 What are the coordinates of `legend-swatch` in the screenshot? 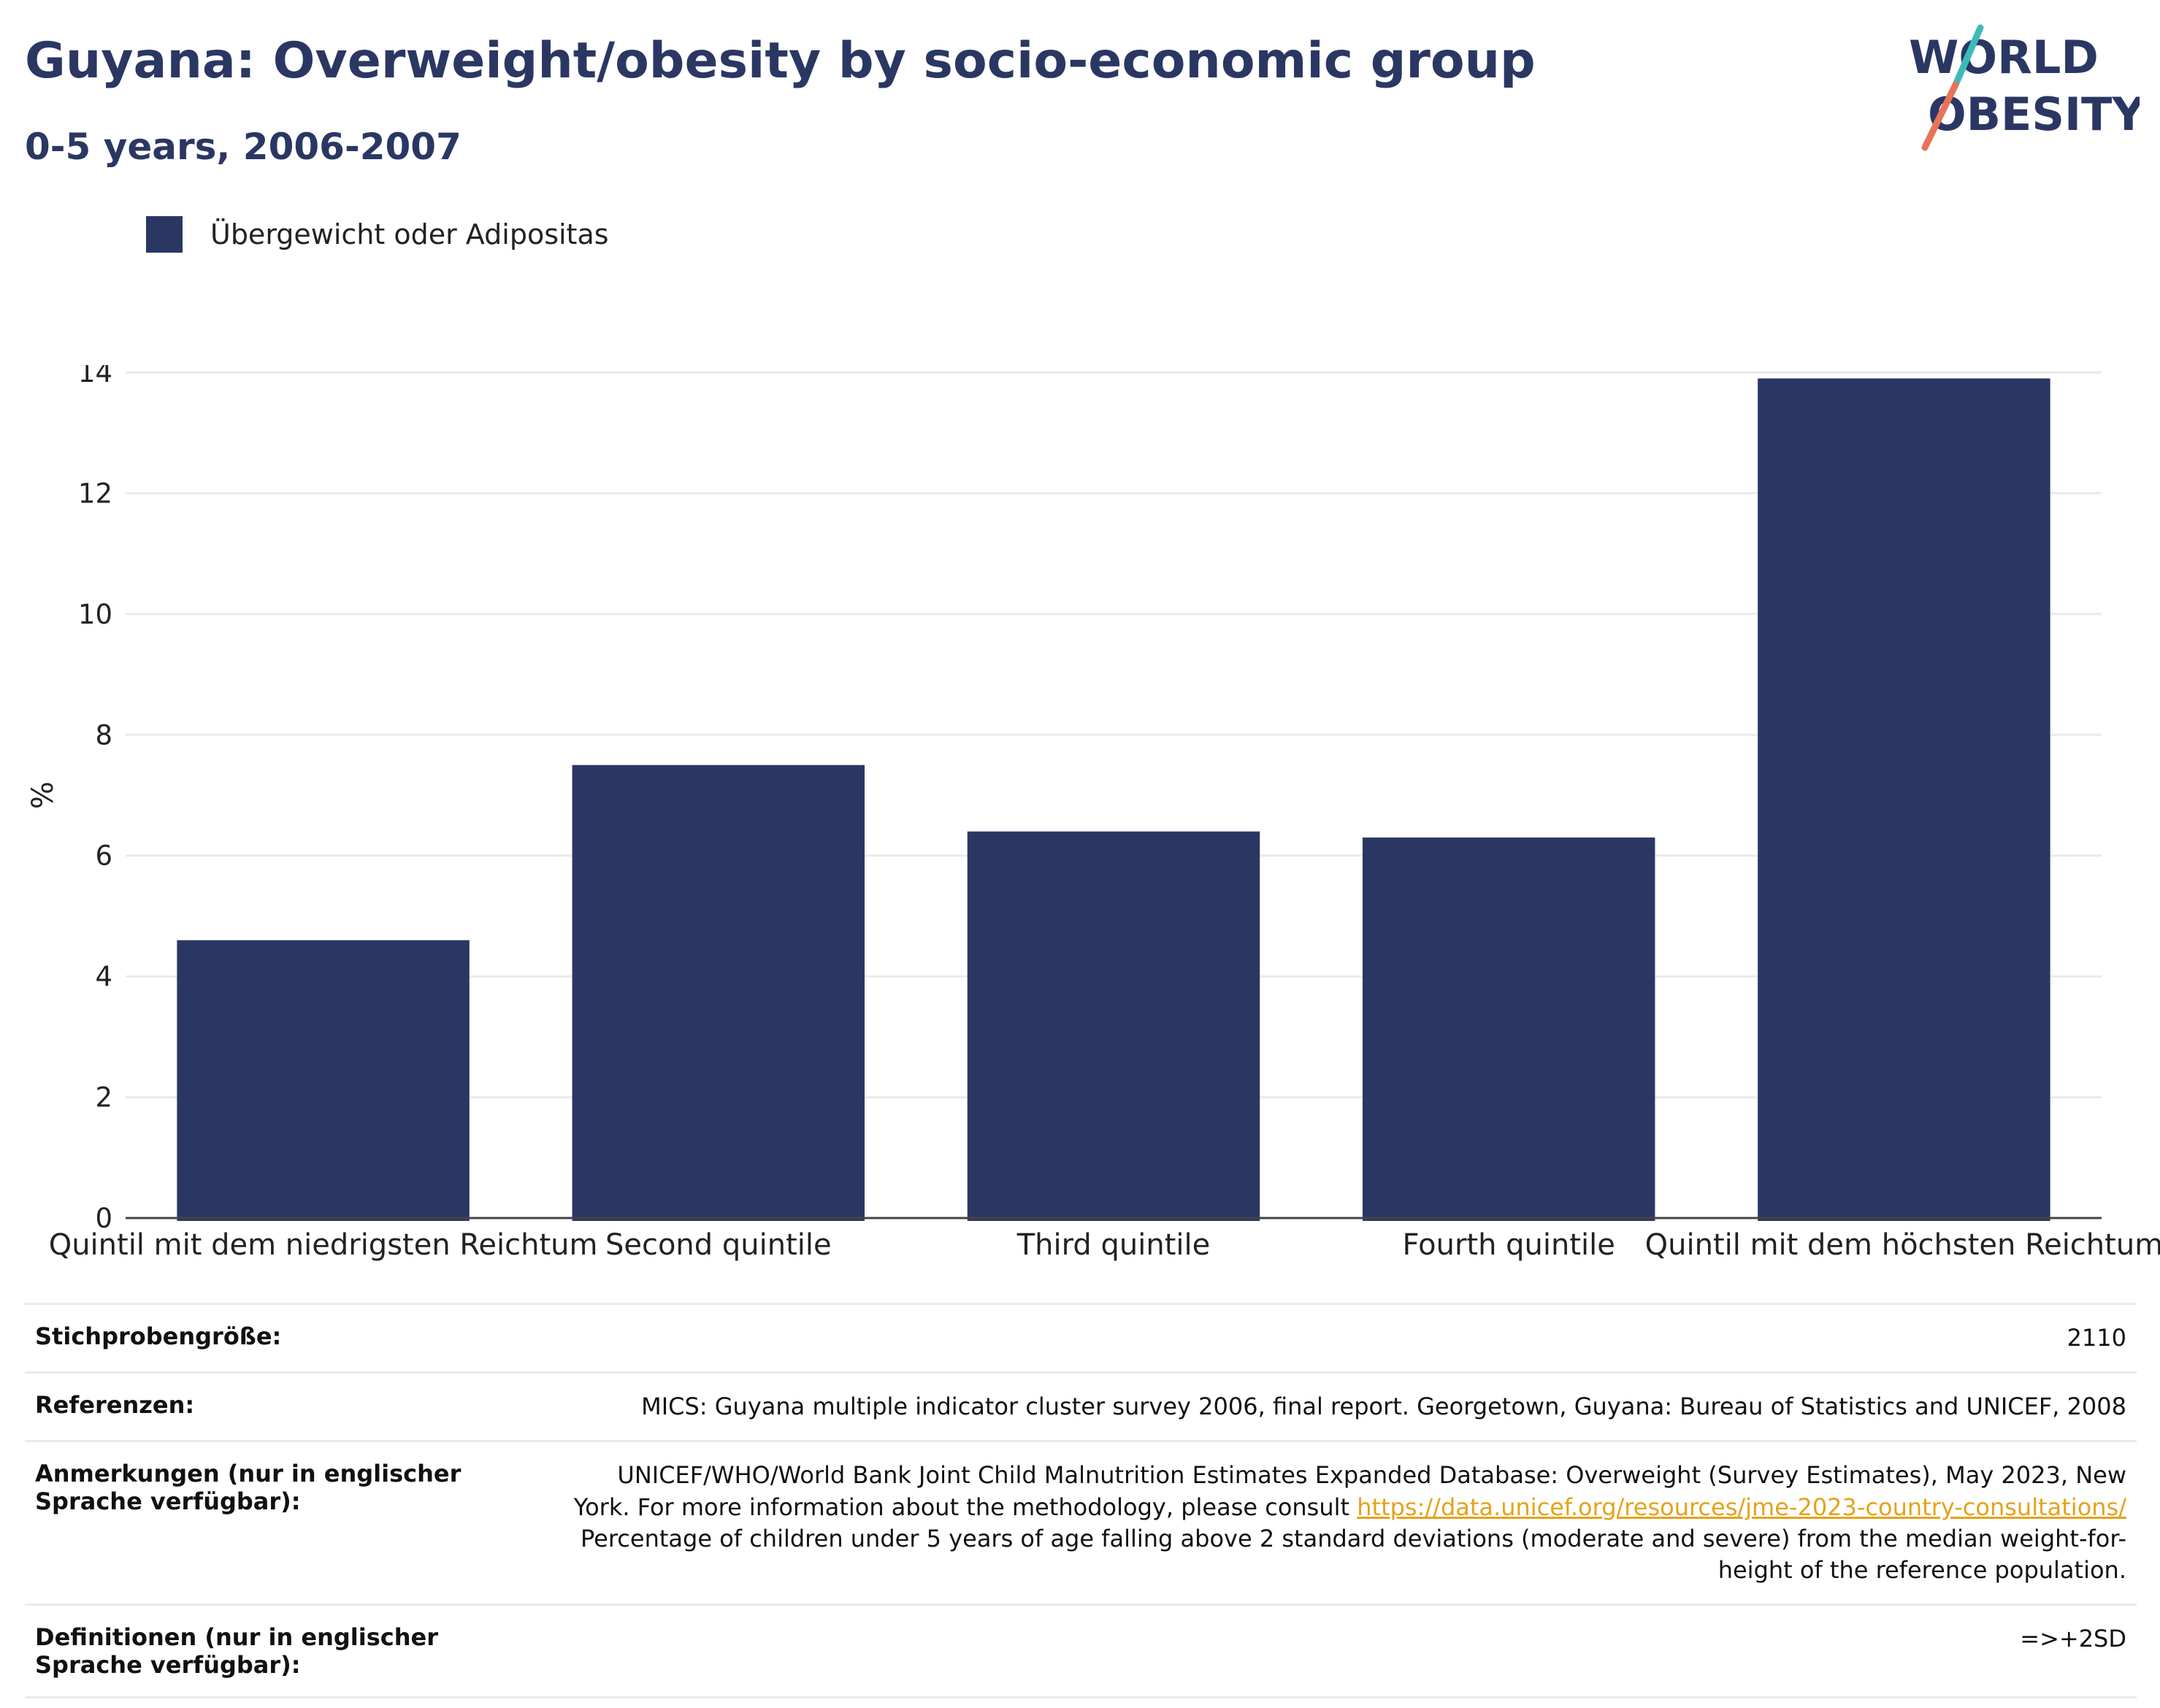 It's located at (164, 234).